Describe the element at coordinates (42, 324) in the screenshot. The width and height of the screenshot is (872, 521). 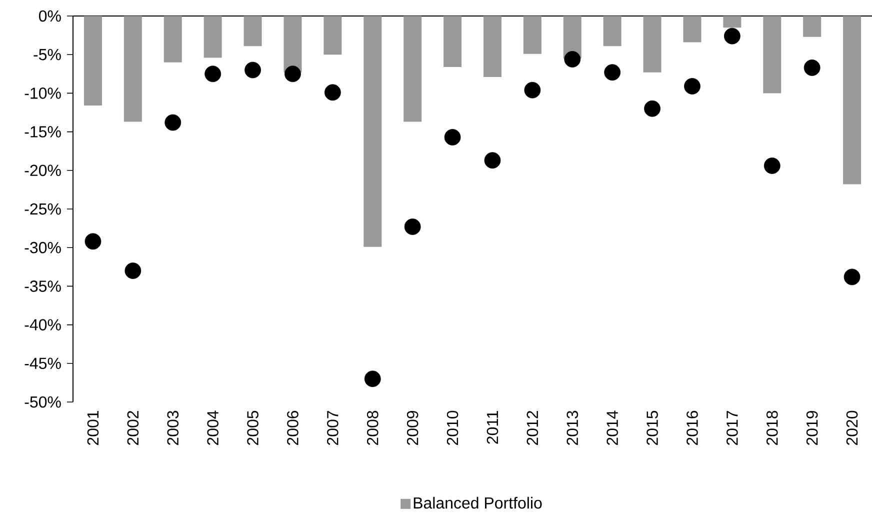
I see `y-tick-label: -40%` at that location.